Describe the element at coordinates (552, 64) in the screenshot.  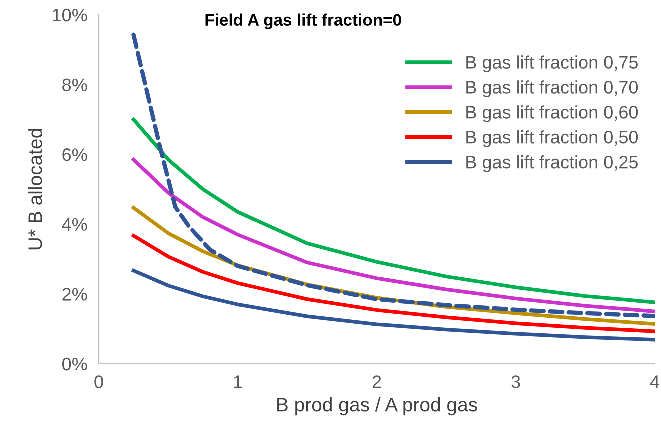
I see `legend-label: B gas lift fraction 0,75` at that location.